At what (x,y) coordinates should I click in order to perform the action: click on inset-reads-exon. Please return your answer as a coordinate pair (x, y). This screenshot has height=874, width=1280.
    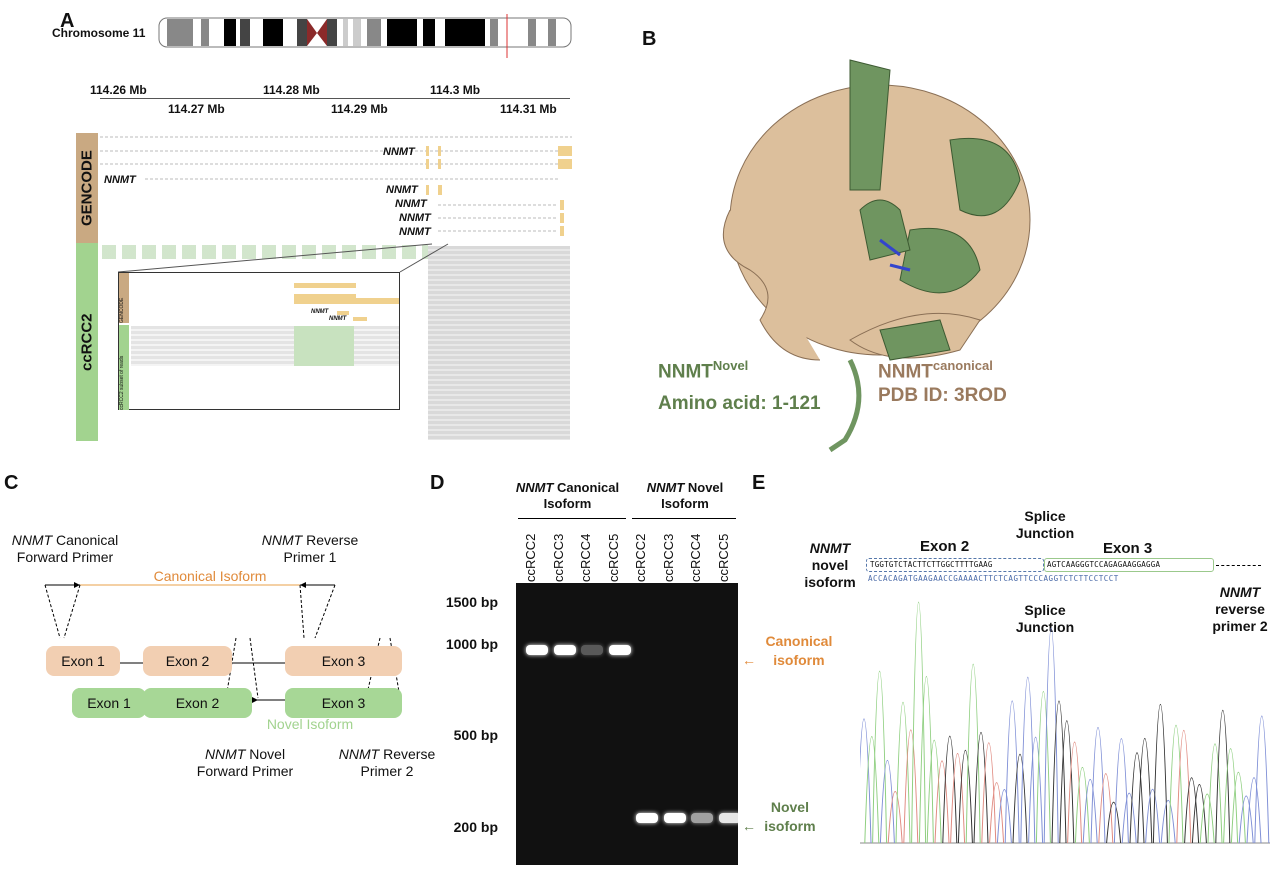
    Looking at the image, I should click on (324, 346).